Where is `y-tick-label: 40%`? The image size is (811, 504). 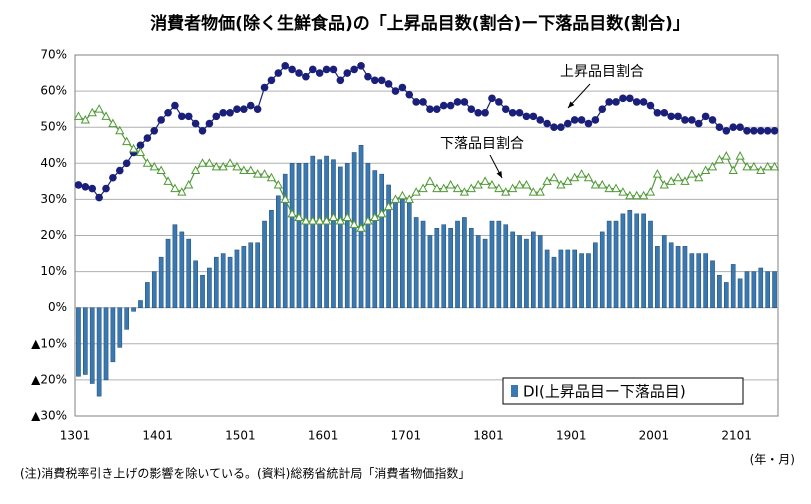 y-tick-label: 40% is located at coordinates (53, 163).